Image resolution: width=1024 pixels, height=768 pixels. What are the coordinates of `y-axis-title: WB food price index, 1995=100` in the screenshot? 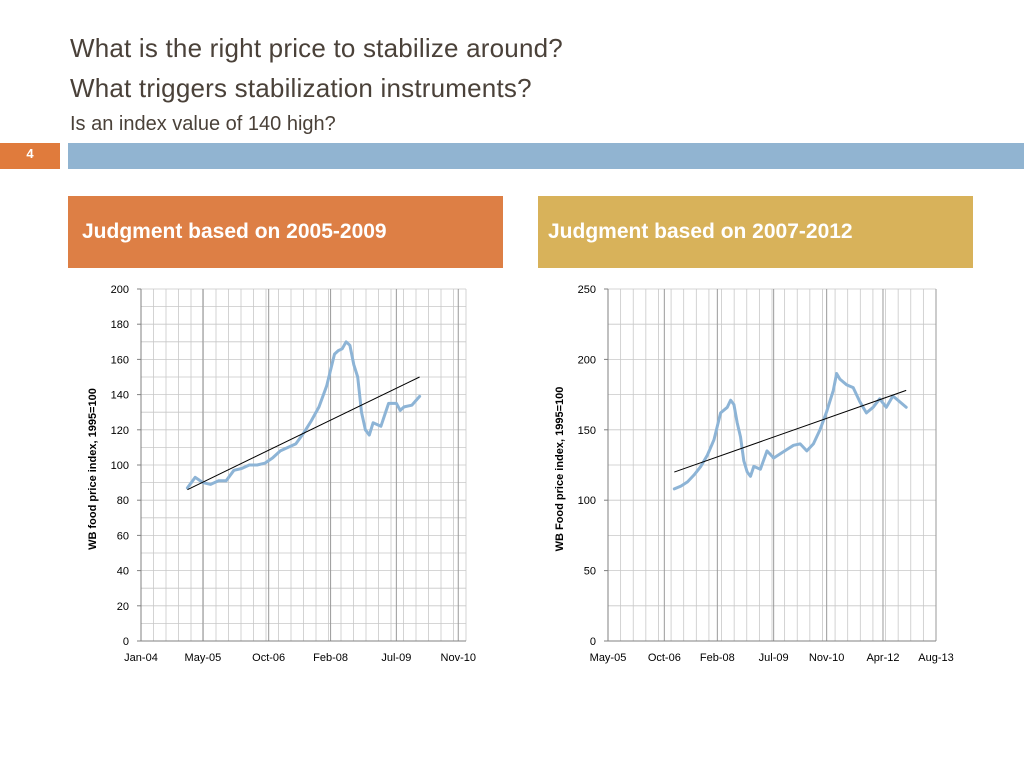 It's located at (93, 469).